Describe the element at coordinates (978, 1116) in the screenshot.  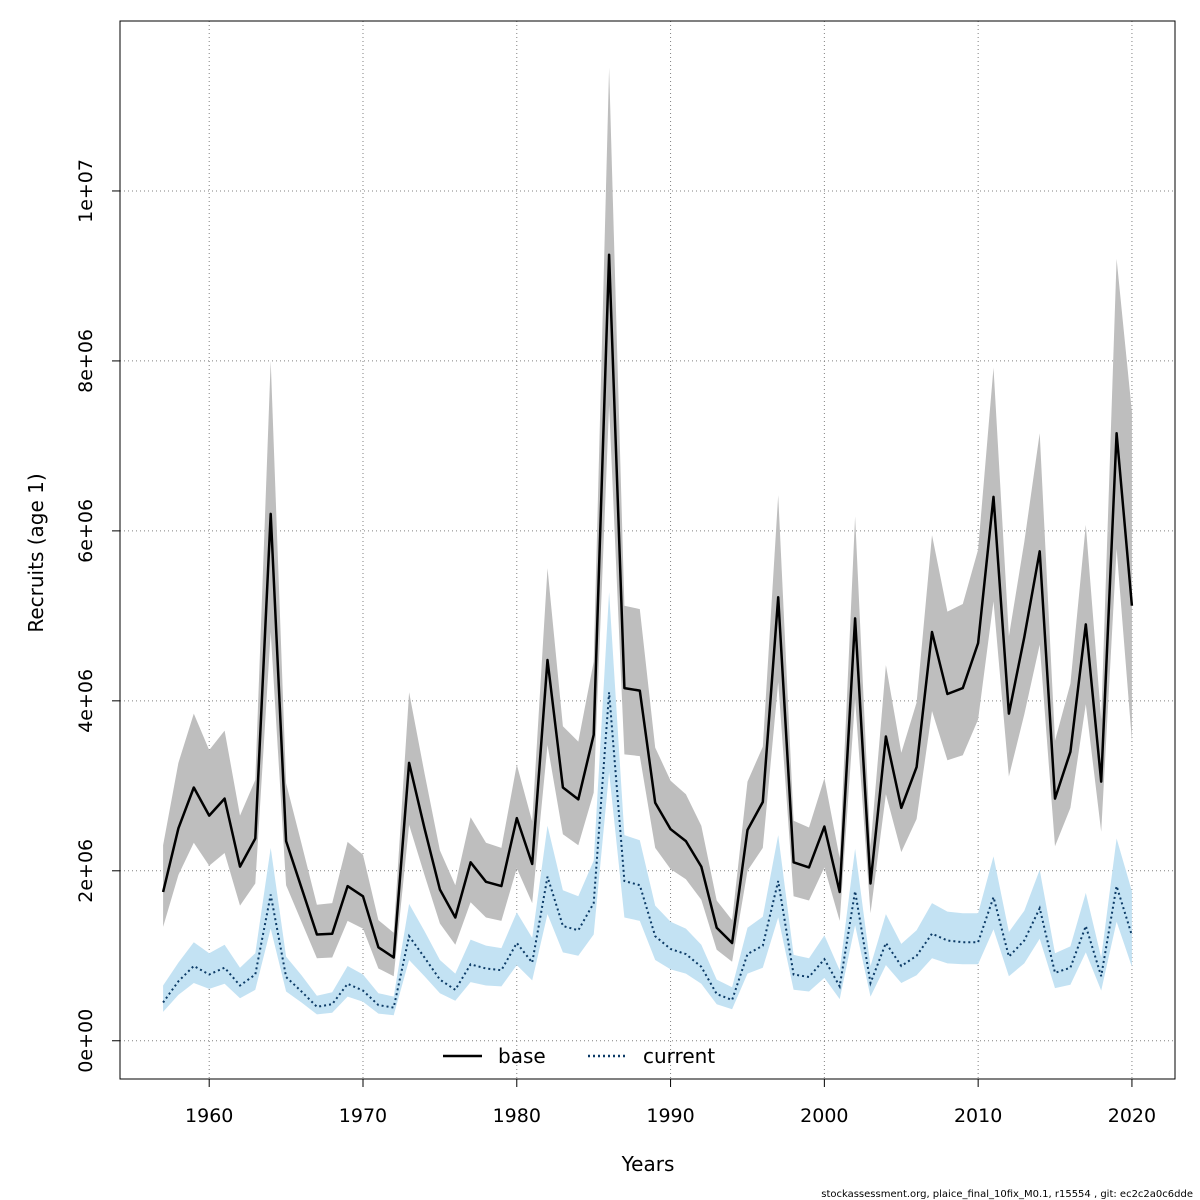
I see `x-tick-label-2010: 2010` at that location.